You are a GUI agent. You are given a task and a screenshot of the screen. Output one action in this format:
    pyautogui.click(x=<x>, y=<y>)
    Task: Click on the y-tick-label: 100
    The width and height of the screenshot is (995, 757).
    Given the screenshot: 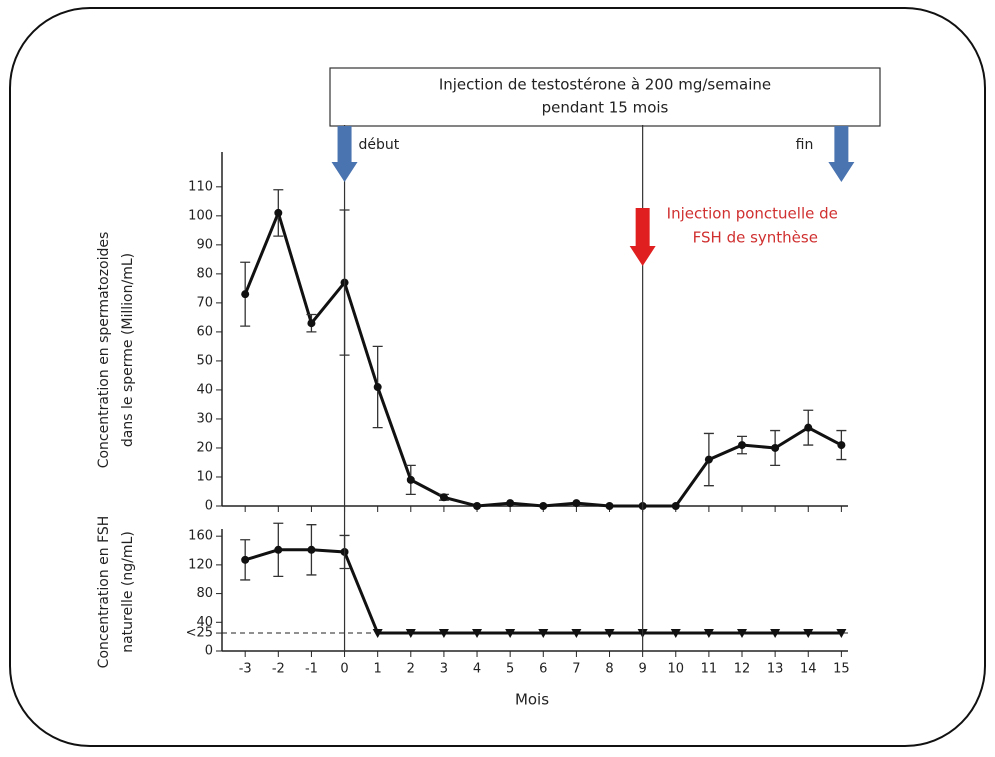 What is the action you would take?
    pyautogui.click(x=200, y=215)
    